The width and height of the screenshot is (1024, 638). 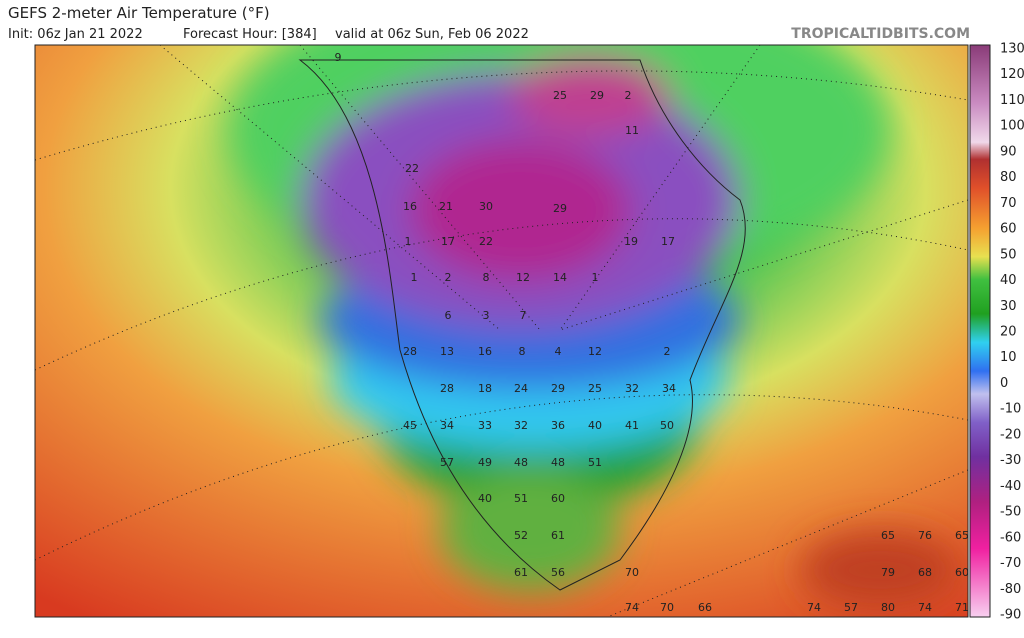 I want to click on map-value-label: 4, so click(x=558, y=351).